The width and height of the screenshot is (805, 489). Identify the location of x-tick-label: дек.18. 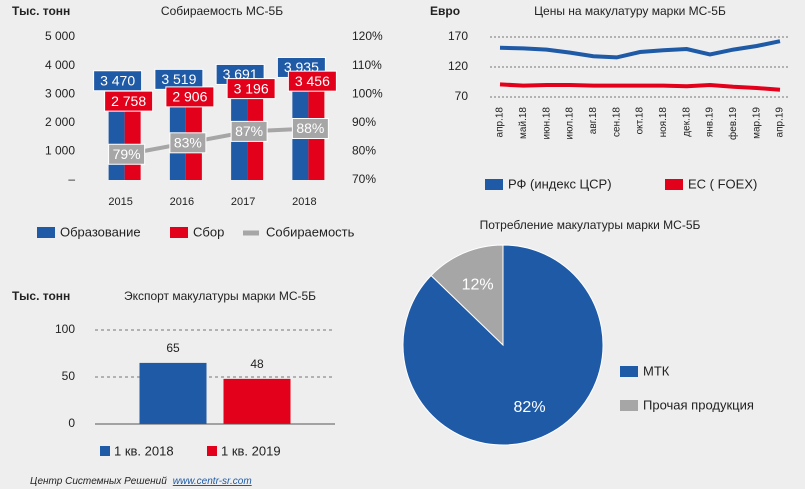
(686, 122).